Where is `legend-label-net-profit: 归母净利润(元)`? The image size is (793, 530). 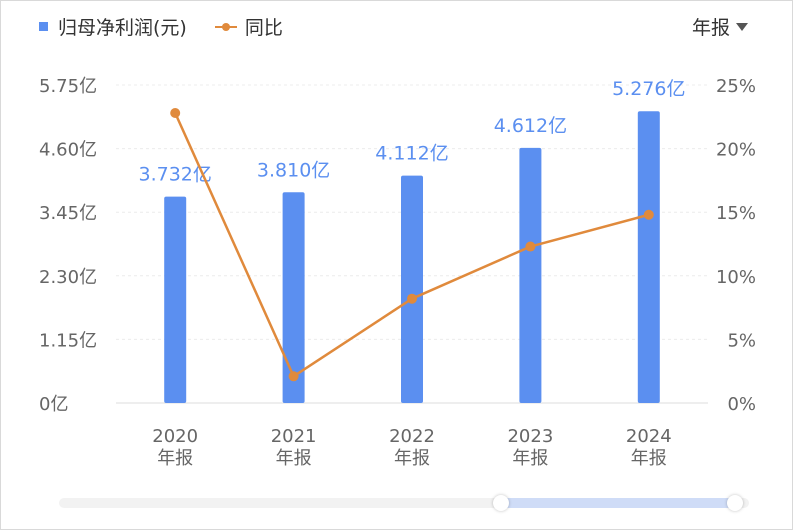
legend-label-net-profit: 归母净利润(元) is located at coordinates (122, 28).